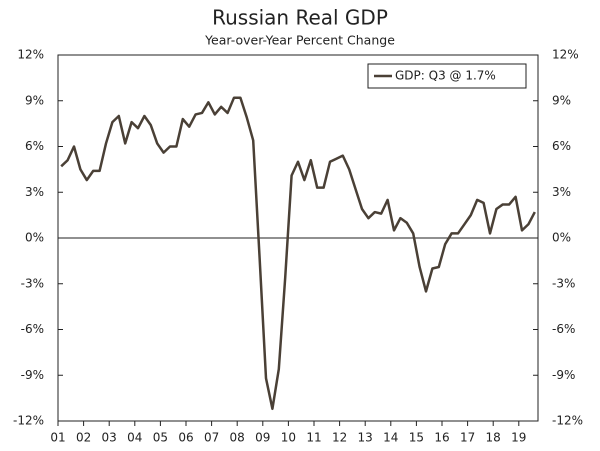 Image resolution: width=600 pixels, height=451 pixels. What do you see at coordinates (561, 146) in the screenshot?
I see `y2-tick-label: 6%` at bounding box center [561, 146].